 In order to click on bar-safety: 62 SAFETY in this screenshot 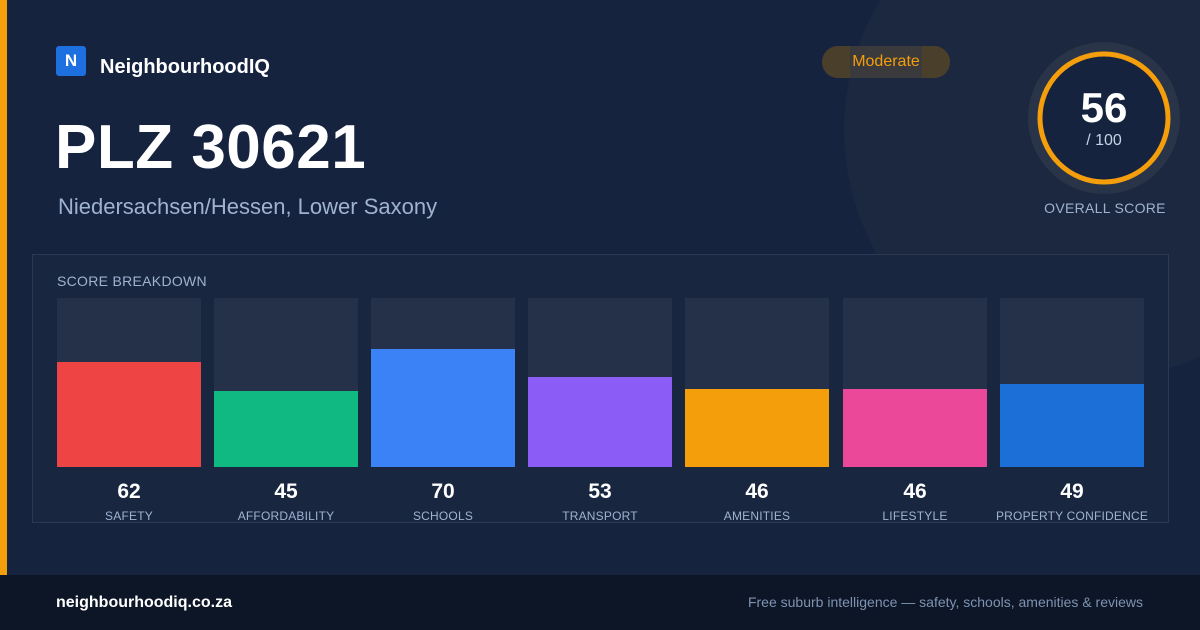, I will do `click(129, 411)`.